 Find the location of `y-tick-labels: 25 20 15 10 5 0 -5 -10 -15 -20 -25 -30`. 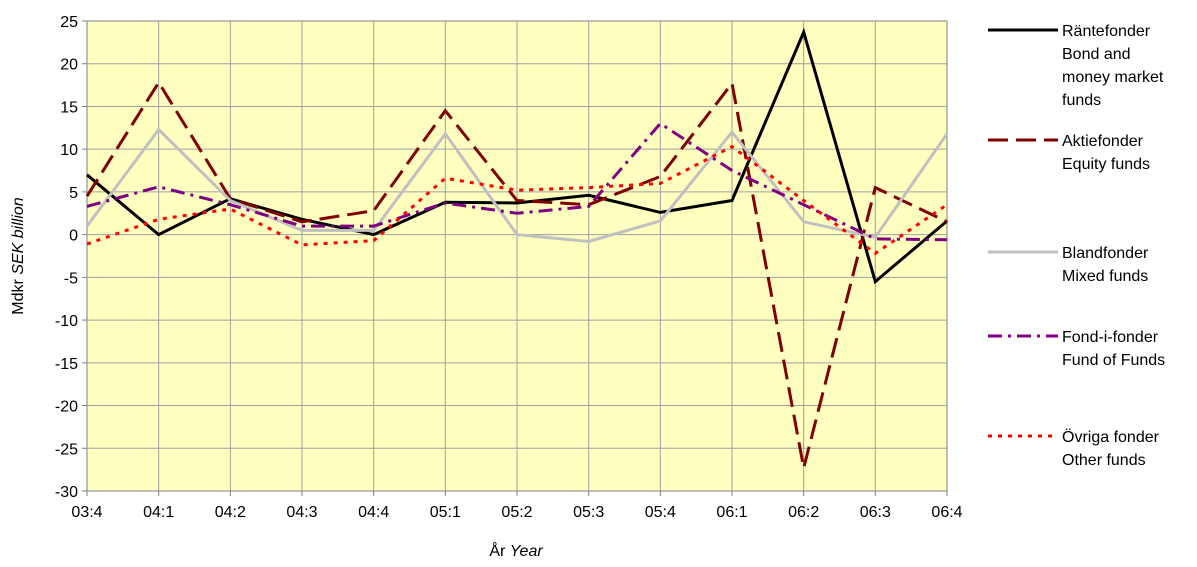

y-tick-labels: 25 20 15 10 5 0 -5 -10 -15 -20 -25 -30 is located at coordinates (66, 257).